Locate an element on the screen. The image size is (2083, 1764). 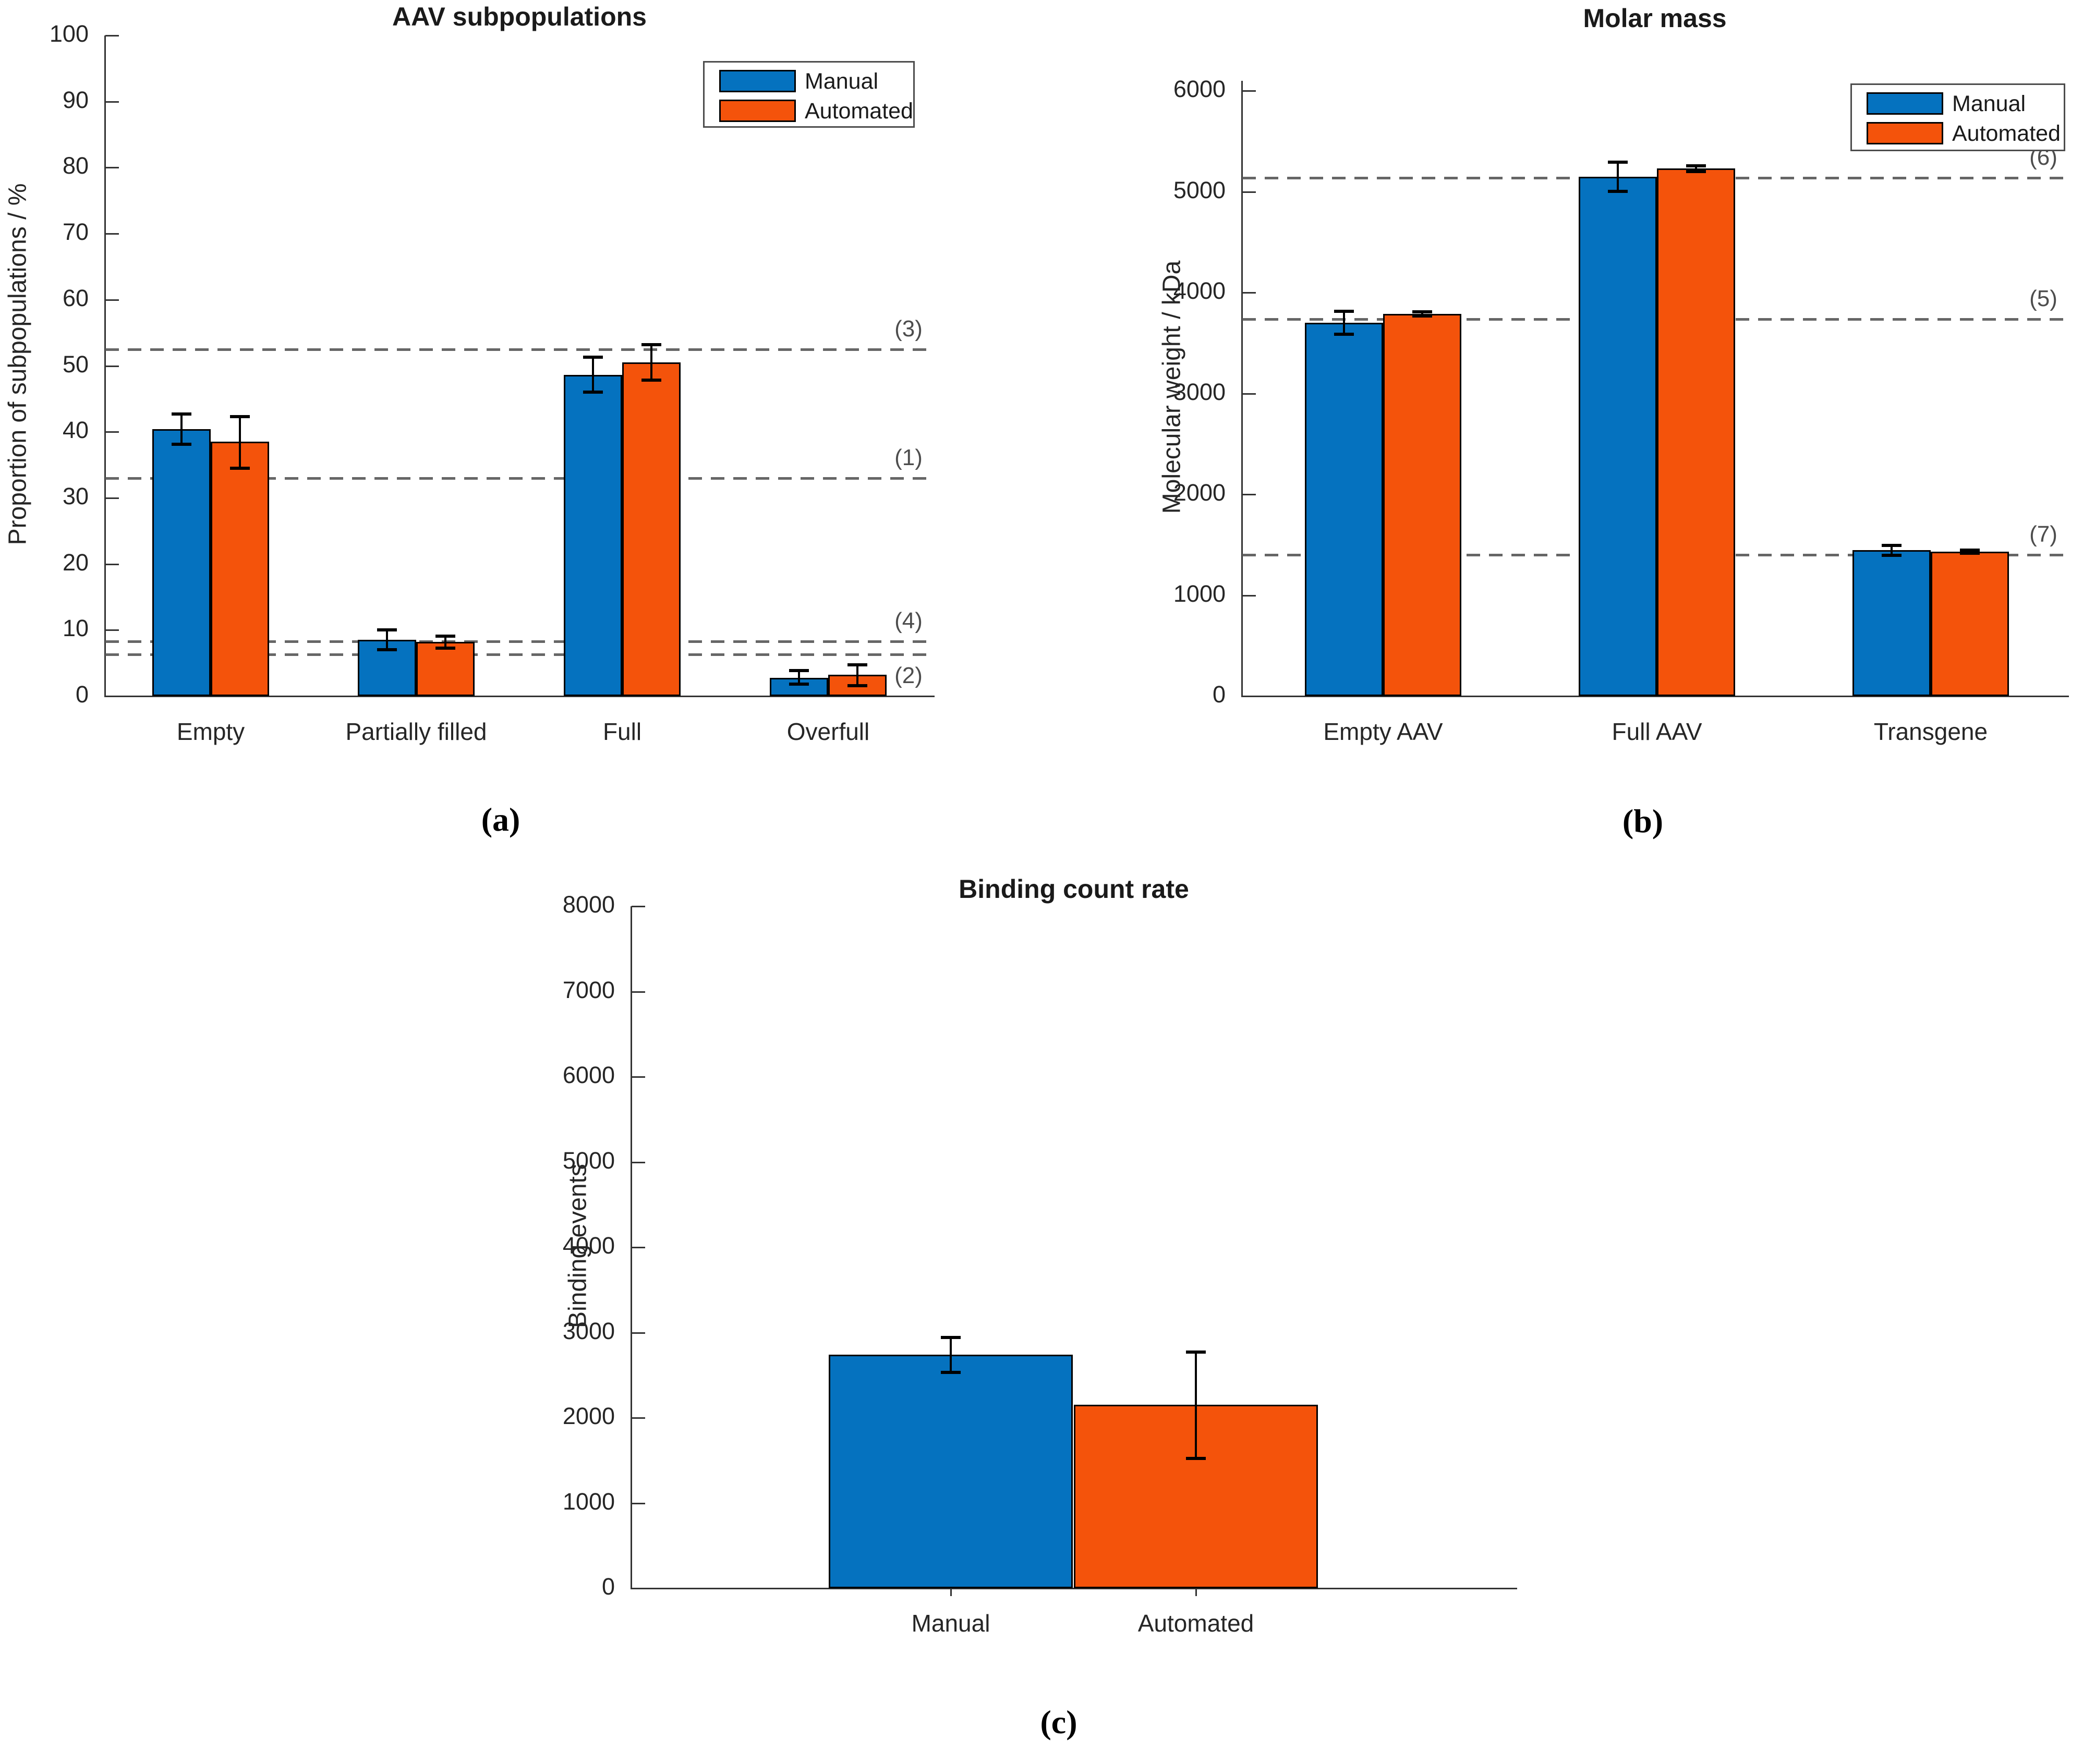
y-tick-label: 90 is located at coordinates (75, 100).